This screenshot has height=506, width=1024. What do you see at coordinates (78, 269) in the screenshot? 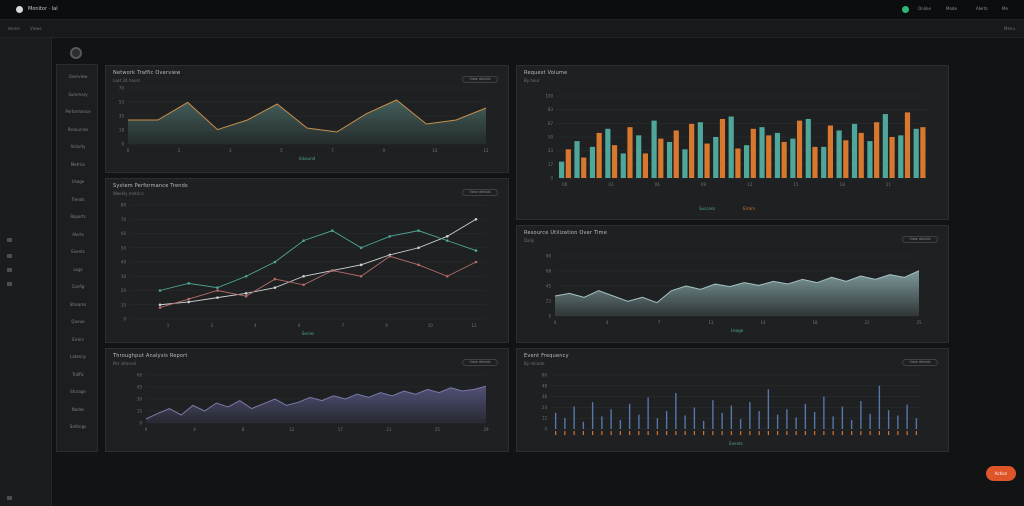
I see `nav-item: Logs` at bounding box center [78, 269].